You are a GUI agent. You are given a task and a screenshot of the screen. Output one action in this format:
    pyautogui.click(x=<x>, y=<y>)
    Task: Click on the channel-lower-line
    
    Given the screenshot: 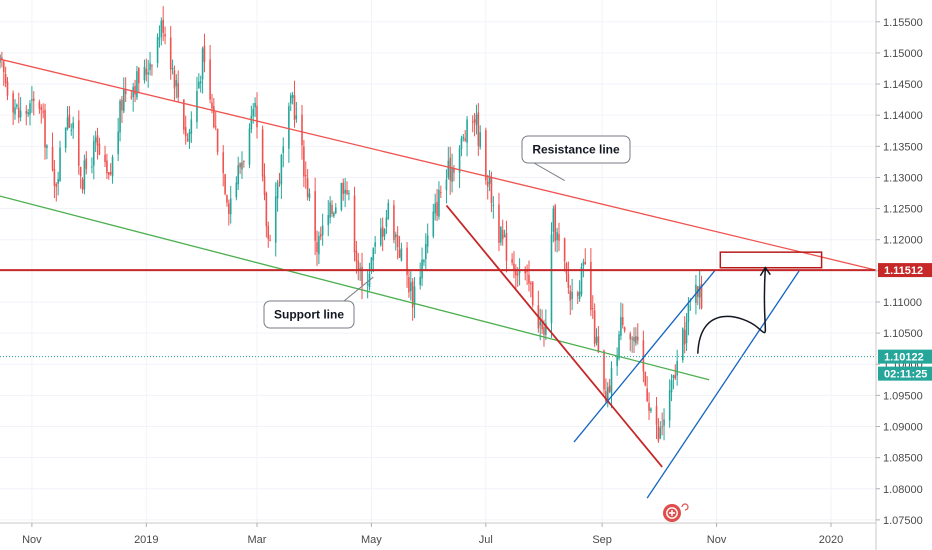 What is the action you would take?
    pyautogui.click(x=723, y=384)
    